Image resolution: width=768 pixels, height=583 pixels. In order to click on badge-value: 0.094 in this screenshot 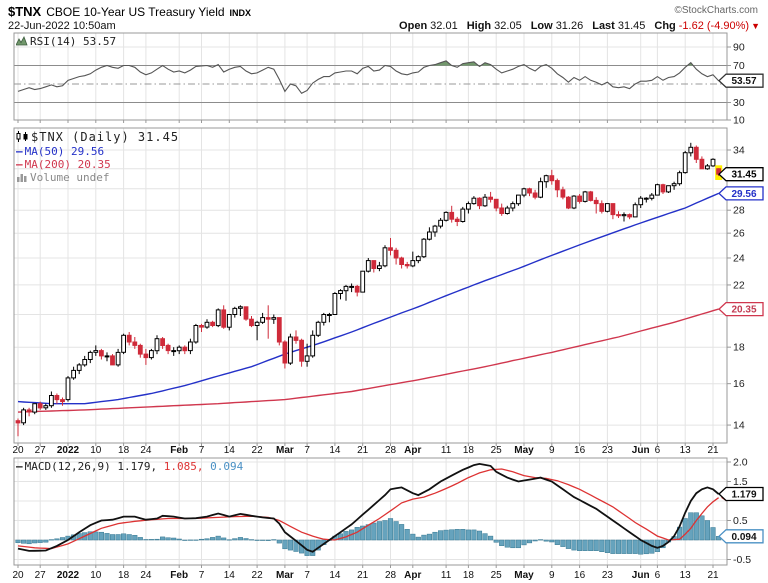, I will do `click(743, 537)`.